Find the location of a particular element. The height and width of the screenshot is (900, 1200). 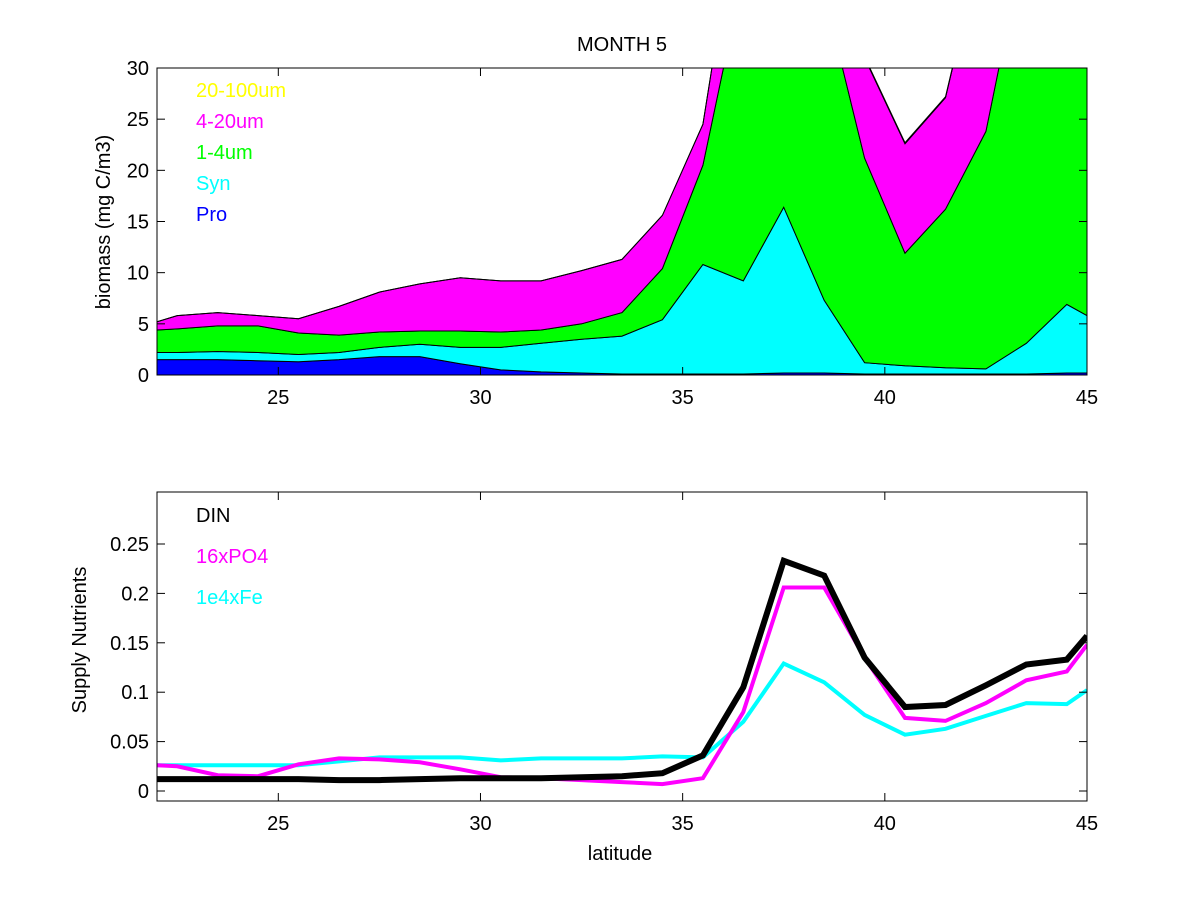

y-tick-label: 5 is located at coordinates (143, 325).